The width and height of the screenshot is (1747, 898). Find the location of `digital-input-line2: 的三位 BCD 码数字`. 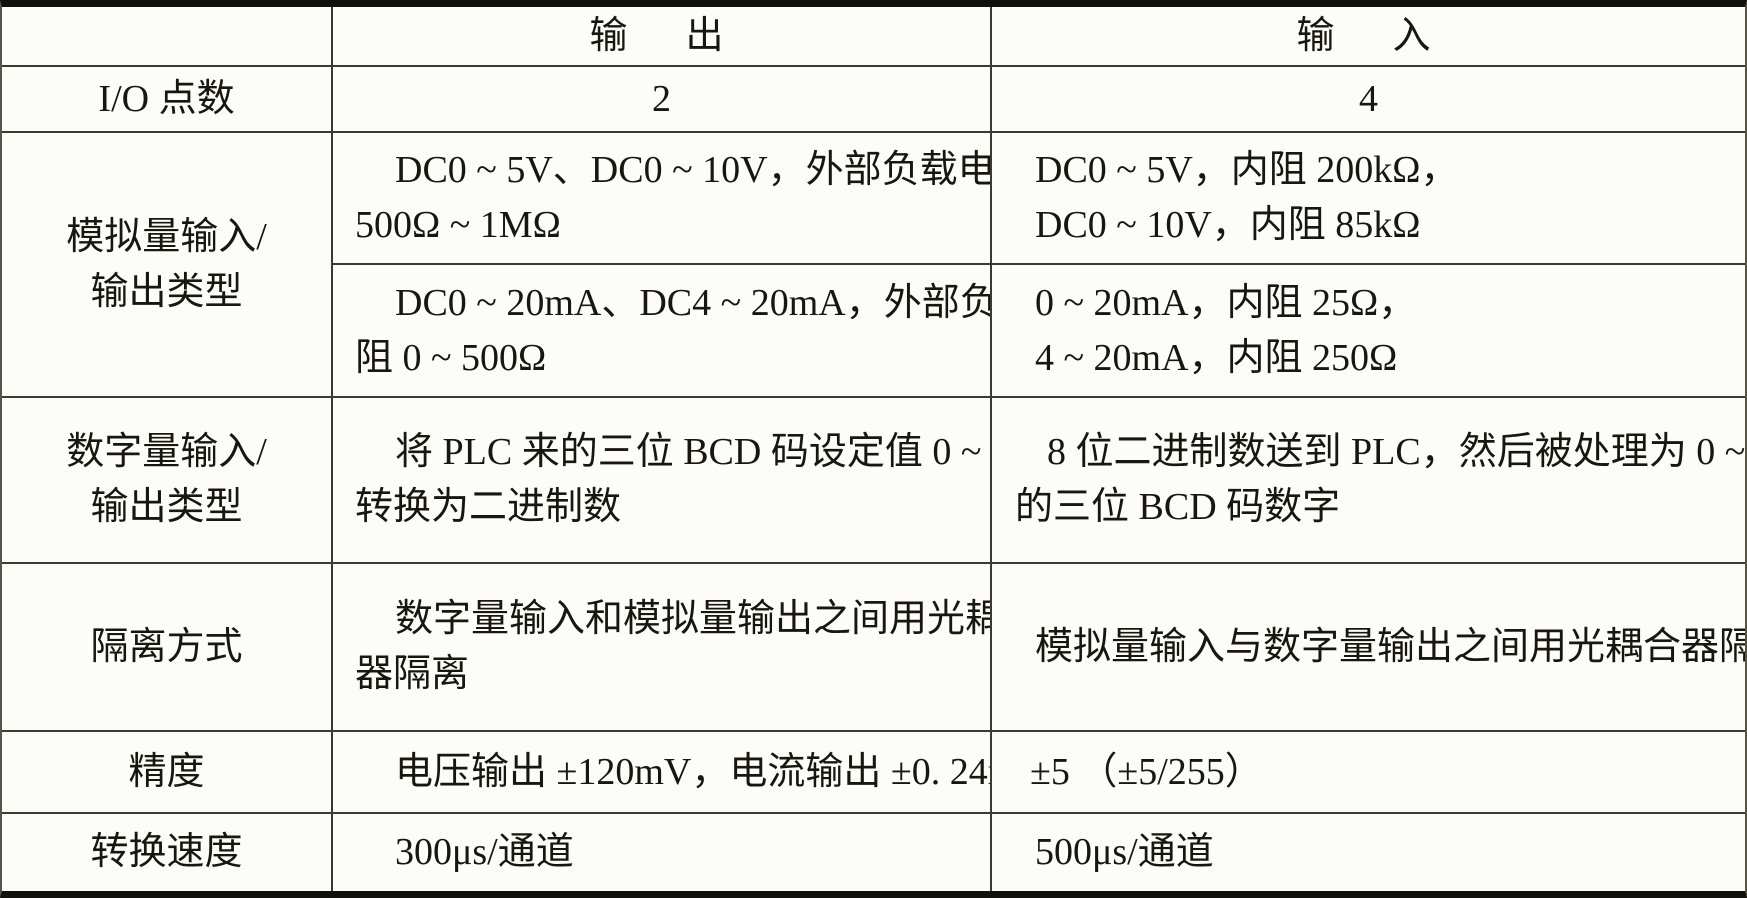

digital-input-line2: 的三位 BCD 码数字 is located at coordinates (1178, 507).